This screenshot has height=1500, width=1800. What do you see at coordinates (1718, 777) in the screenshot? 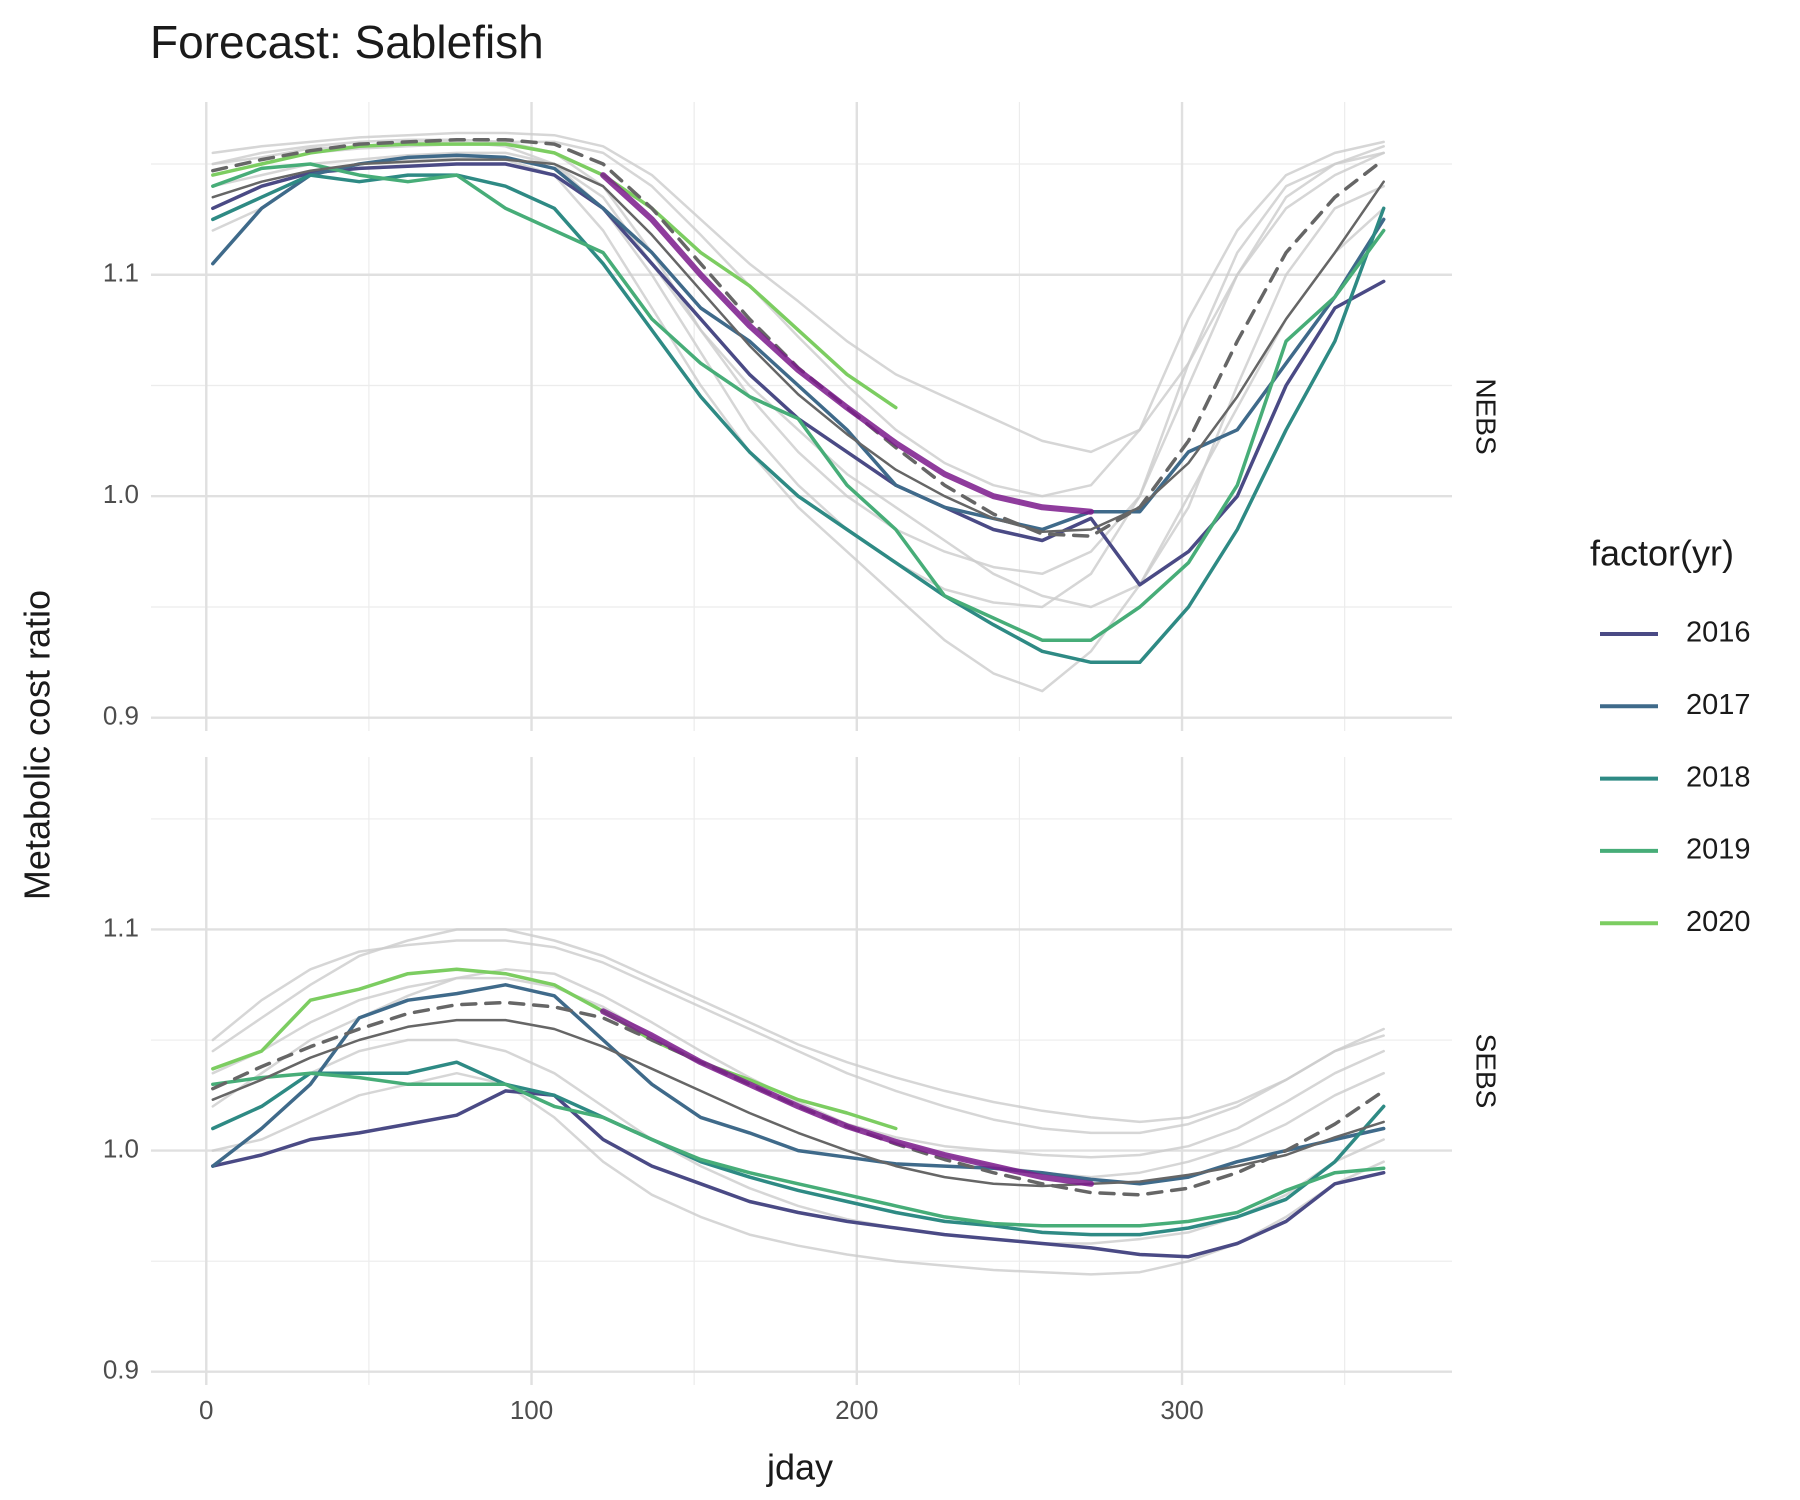
I see `legend-label: 2018` at bounding box center [1718, 777].